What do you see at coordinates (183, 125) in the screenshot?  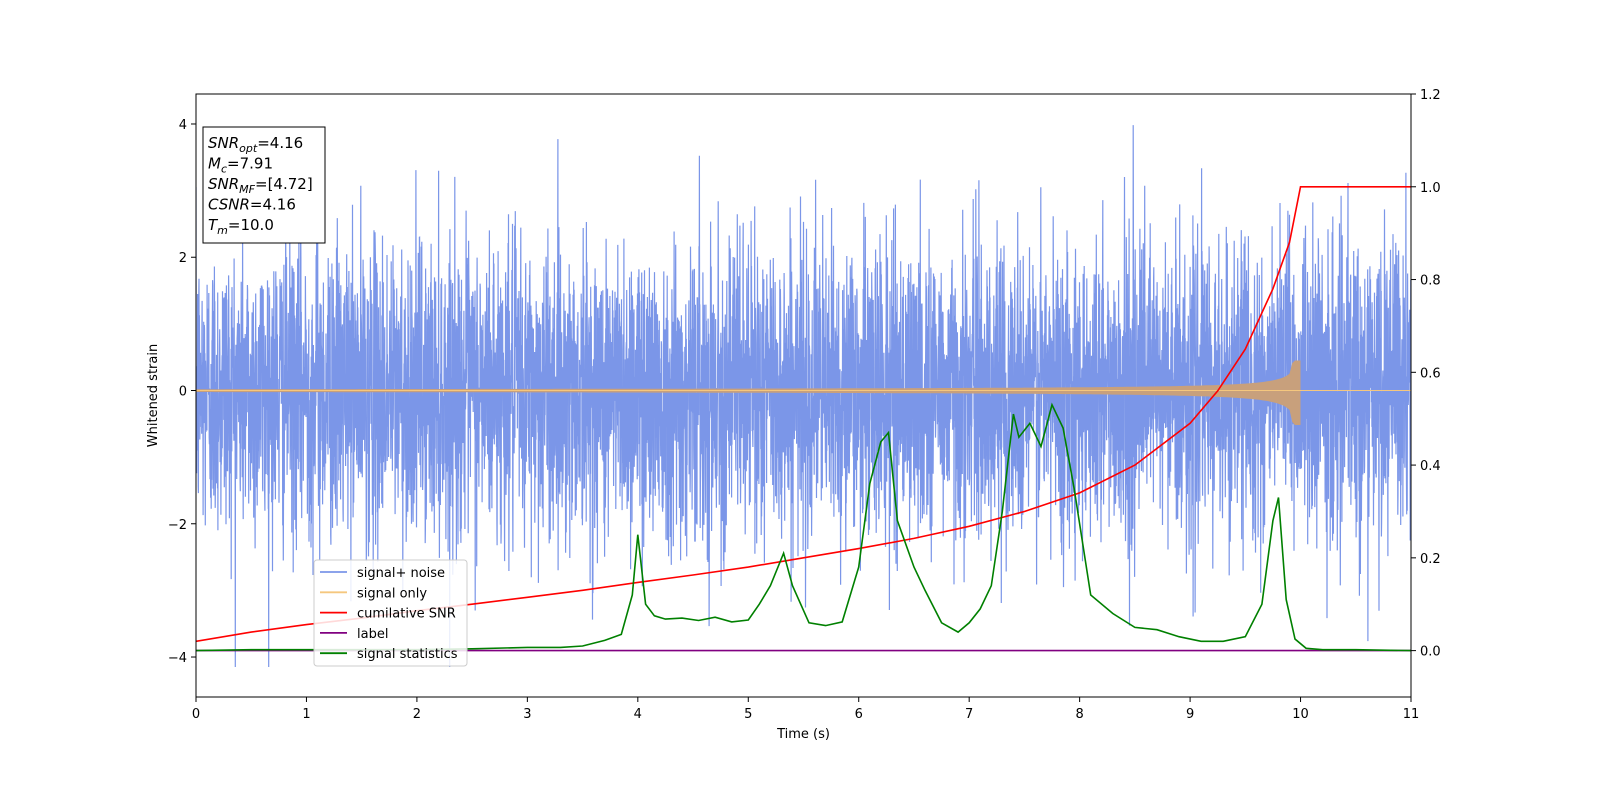 I see `y-tick-label: 4` at bounding box center [183, 125].